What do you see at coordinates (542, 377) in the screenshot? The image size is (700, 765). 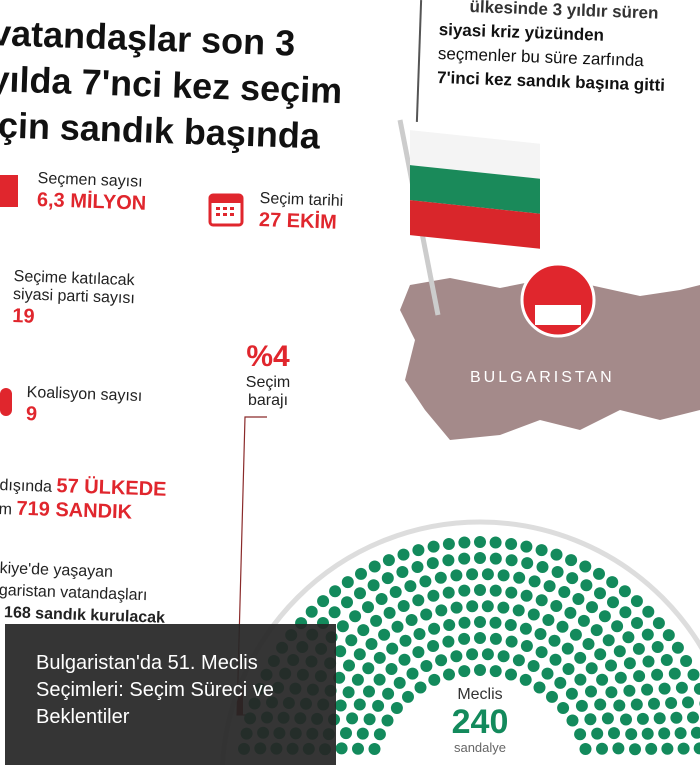 I see `map-label: BULGARISTAN` at bounding box center [542, 377].